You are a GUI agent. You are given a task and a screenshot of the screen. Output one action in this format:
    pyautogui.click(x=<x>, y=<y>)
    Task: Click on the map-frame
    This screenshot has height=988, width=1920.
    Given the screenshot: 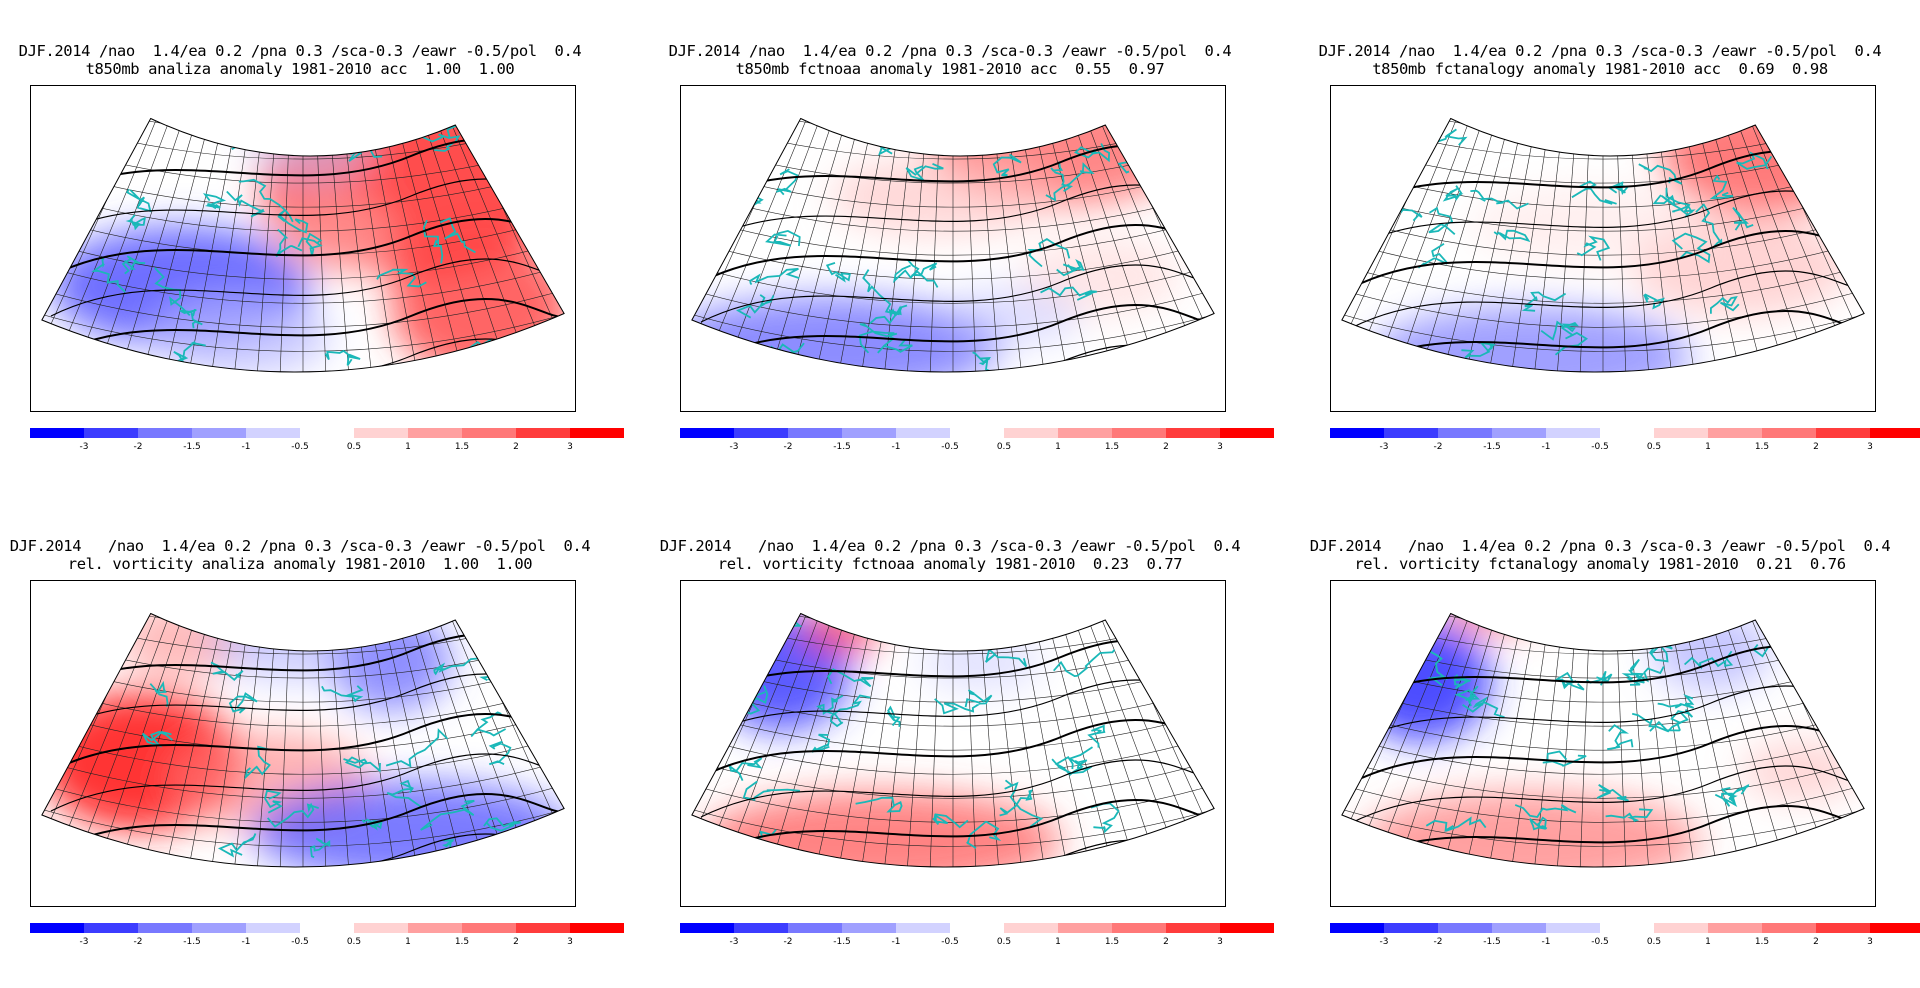 What is the action you would take?
    pyautogui.click(x=953, y=743)
    